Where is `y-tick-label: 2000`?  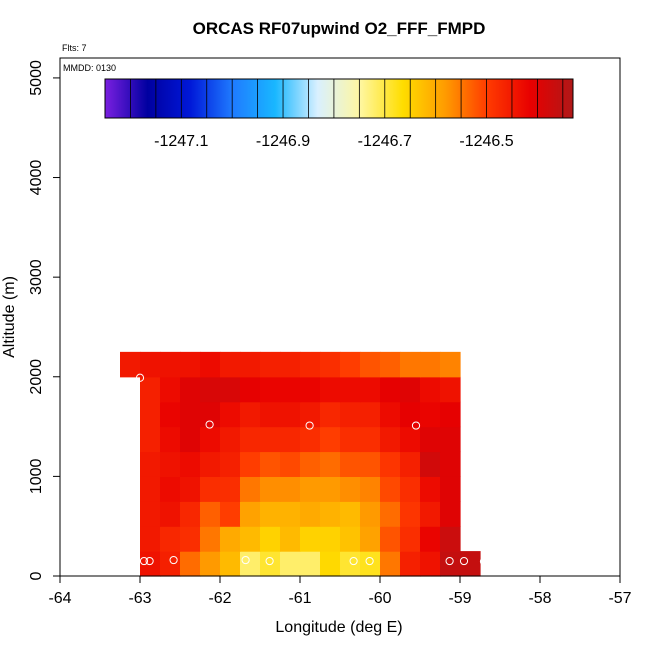 y-tick-label: 2000 is located at coordinates (36, 377).